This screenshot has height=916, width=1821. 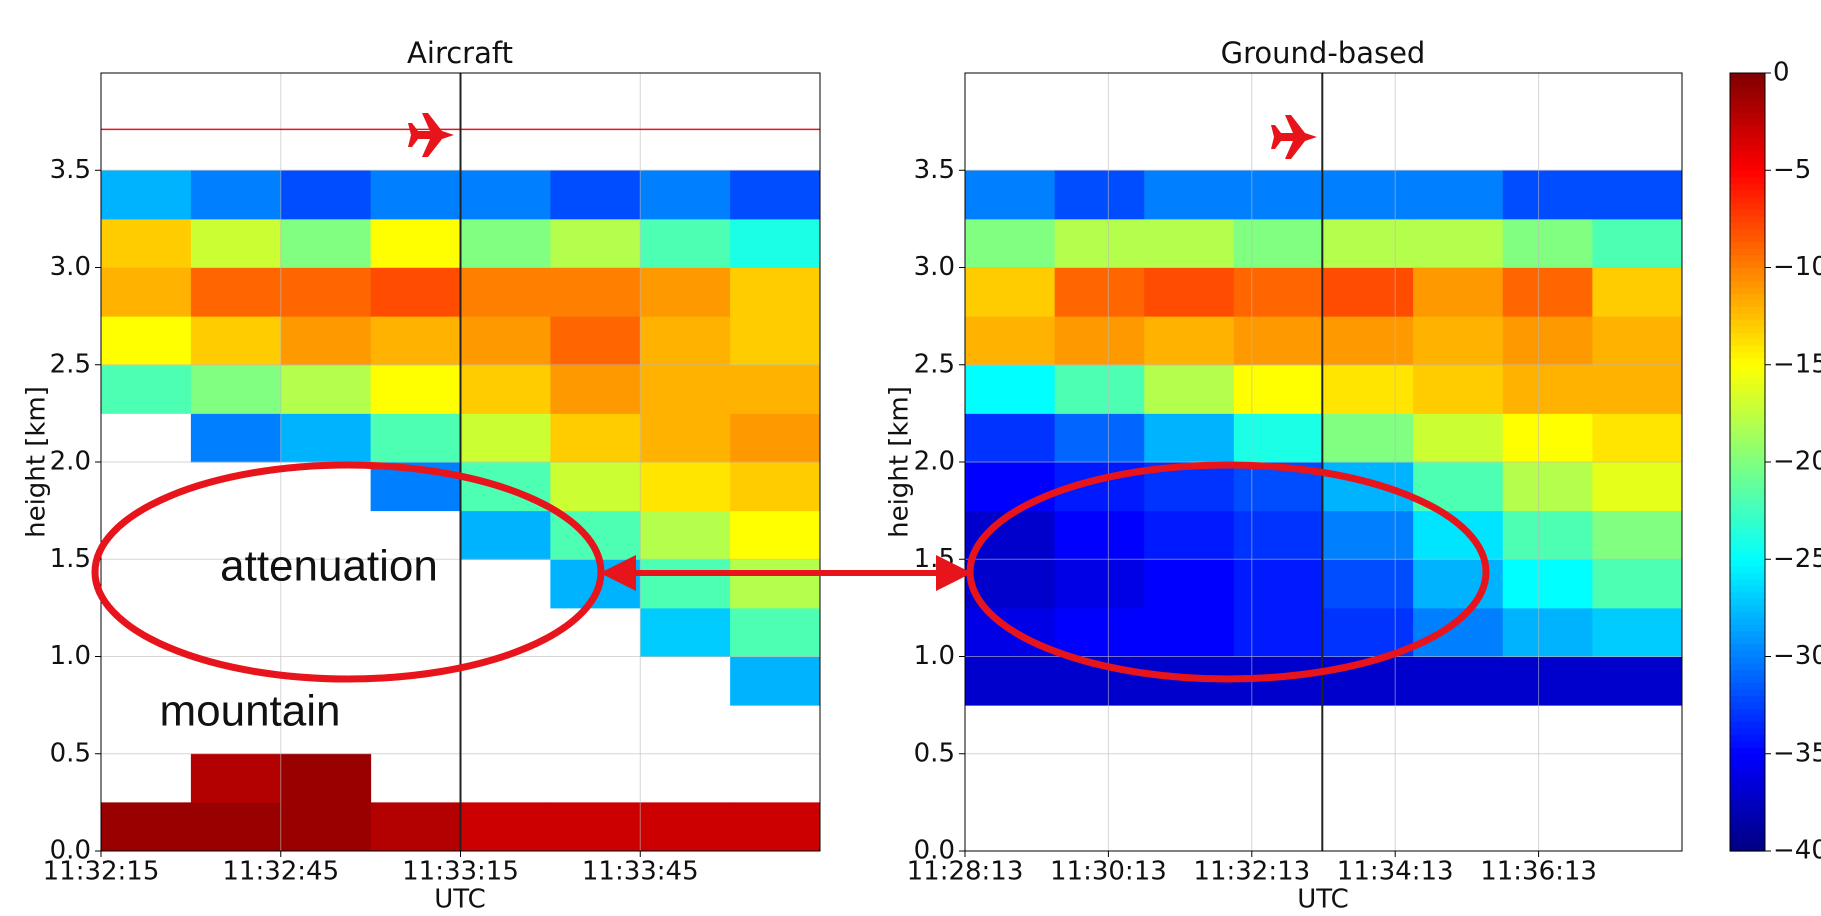 What do you see at coordinates (1797, 753) in the screenshot?
I see `colorbar-tick-label: −35` at bounding box center [1797, 753].